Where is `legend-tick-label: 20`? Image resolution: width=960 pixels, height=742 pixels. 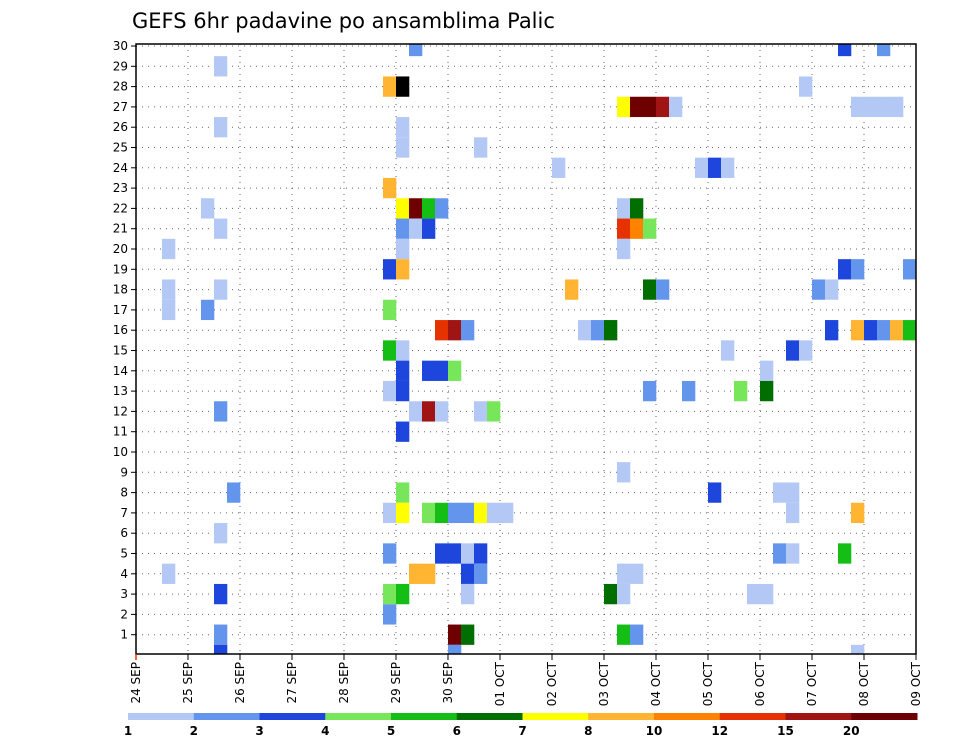 legend-tick-label: 20 is located at coordinates (851, 731).